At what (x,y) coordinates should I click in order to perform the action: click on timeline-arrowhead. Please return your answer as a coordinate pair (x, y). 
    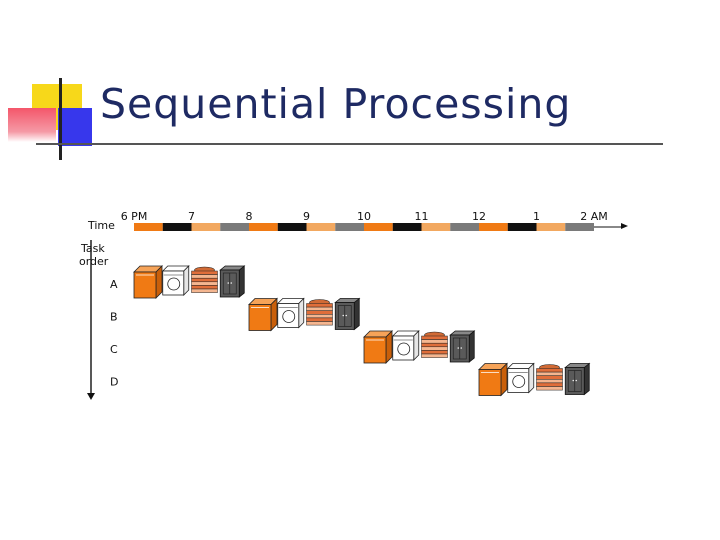
    Looking at the image, I should click on (624, 226).